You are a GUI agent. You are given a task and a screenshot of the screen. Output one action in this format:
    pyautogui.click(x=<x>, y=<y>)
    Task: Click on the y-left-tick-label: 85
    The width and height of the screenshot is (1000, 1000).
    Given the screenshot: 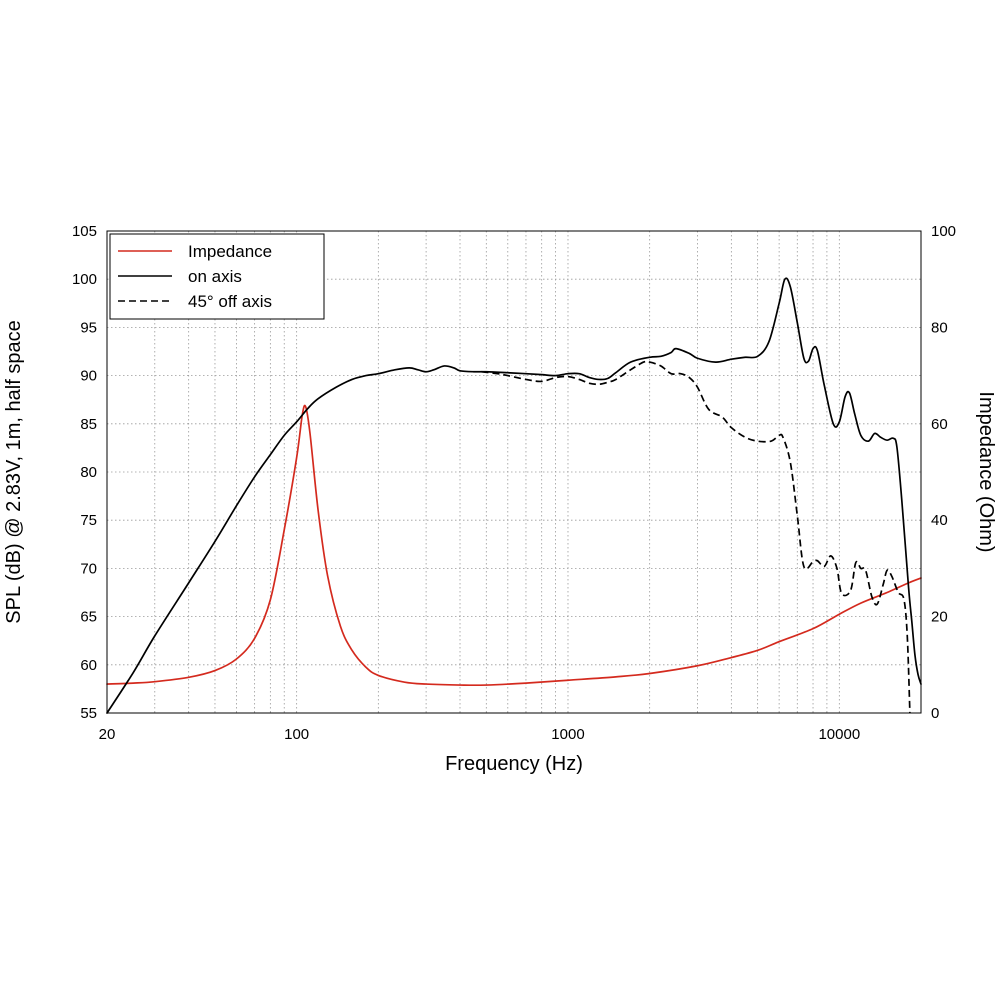 What is the action you would take?
    pyautogui.click(x=88, y=424)
    